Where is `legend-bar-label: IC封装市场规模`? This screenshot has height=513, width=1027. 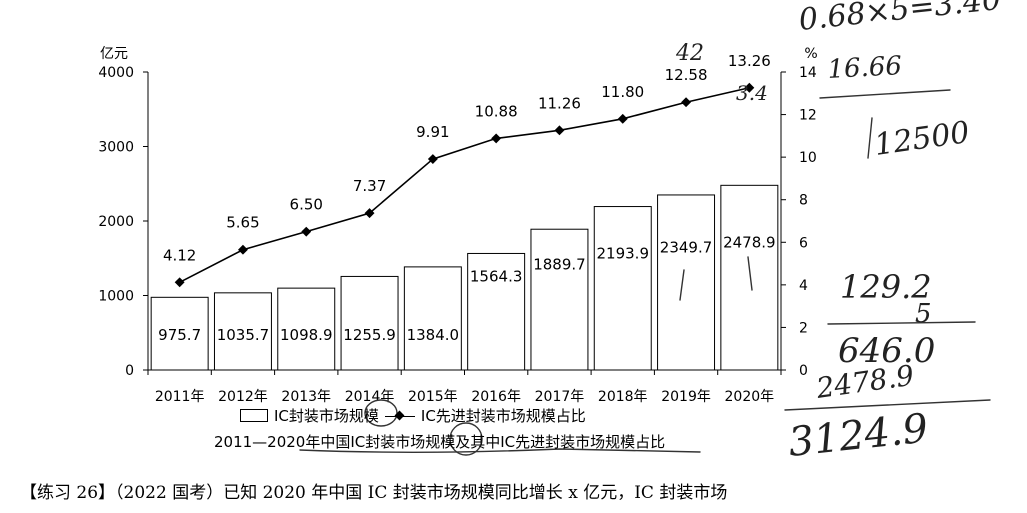
legend-bar-label: IC封装市场规模 is located at coordinates (326, 416).